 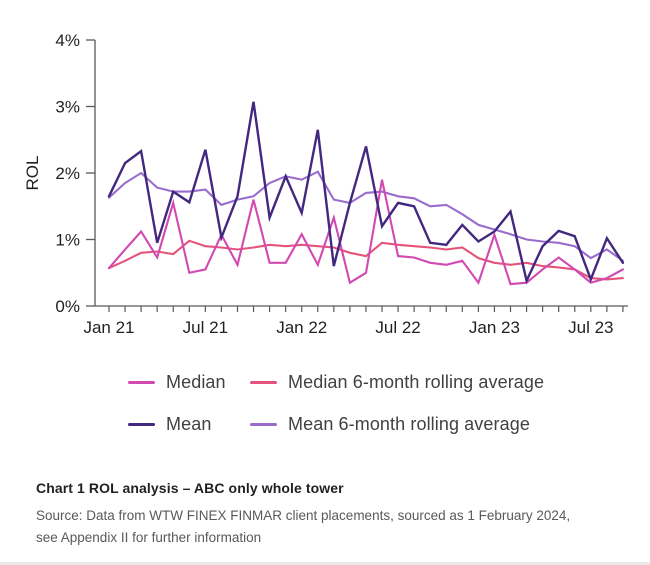 What do you see at coordinates (67, 107) in the screenshot?
I see `y-tick-label: 3%` at bounding box center [67, 107].